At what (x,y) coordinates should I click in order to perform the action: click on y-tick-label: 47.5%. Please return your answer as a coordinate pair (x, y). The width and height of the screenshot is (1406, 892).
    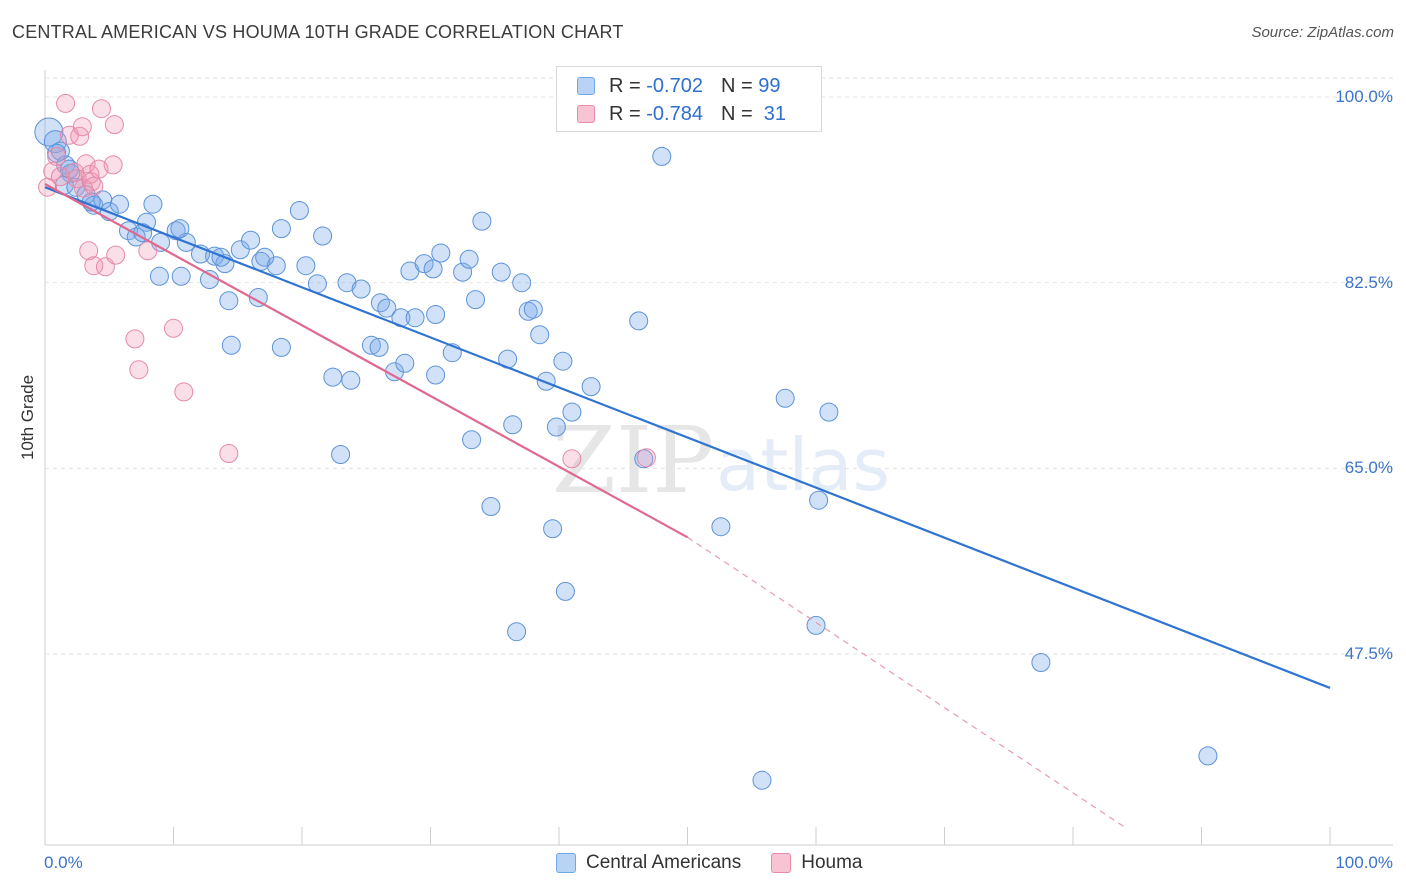
    Looking at the image, I should click on (1368, 653).